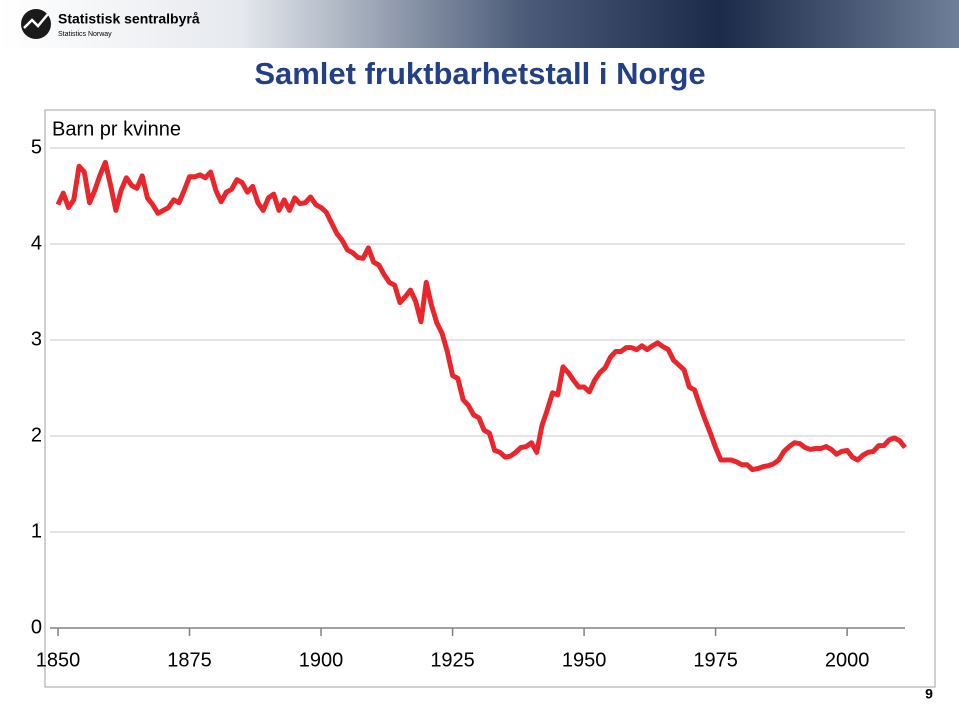 The height and width of the screenshot is (718, 959). Describe the element at coordinates (36, 531) in the screenshot. I see `y-tick-label: 1` at that location.